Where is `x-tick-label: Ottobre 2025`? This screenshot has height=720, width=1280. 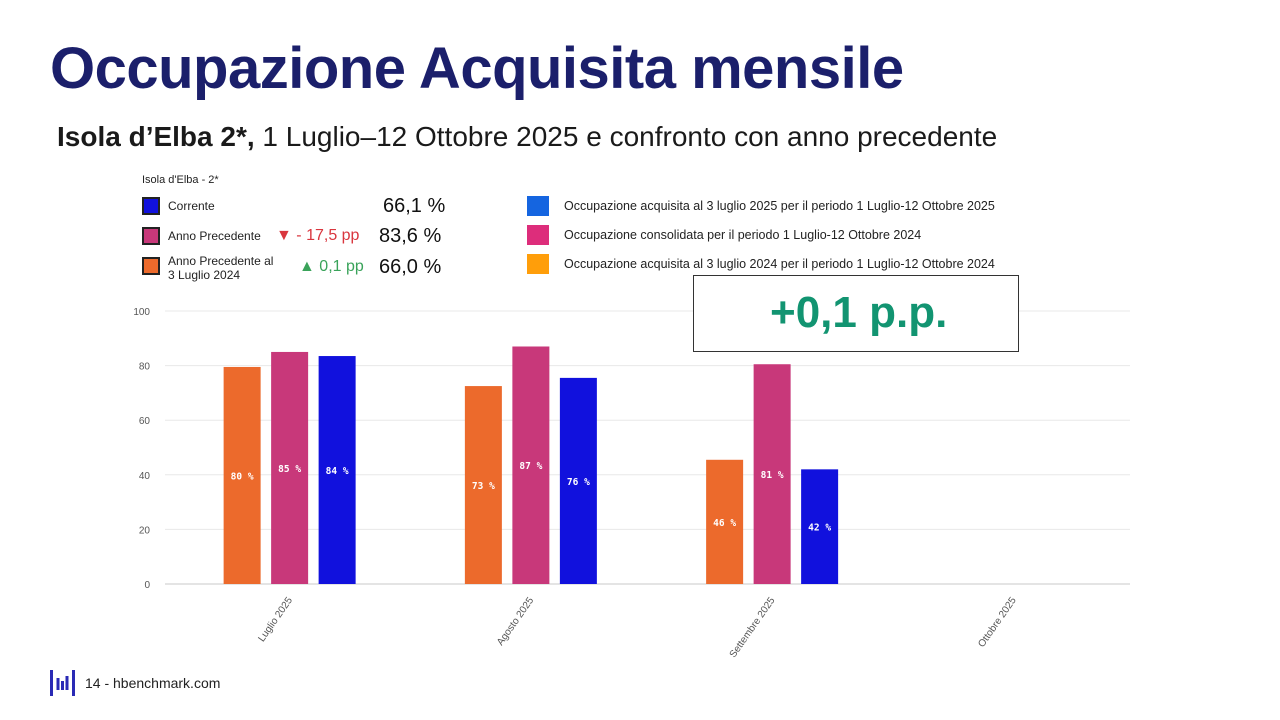
x-tick-label: Ottobre 2025 is located at coordinates (997, 622).